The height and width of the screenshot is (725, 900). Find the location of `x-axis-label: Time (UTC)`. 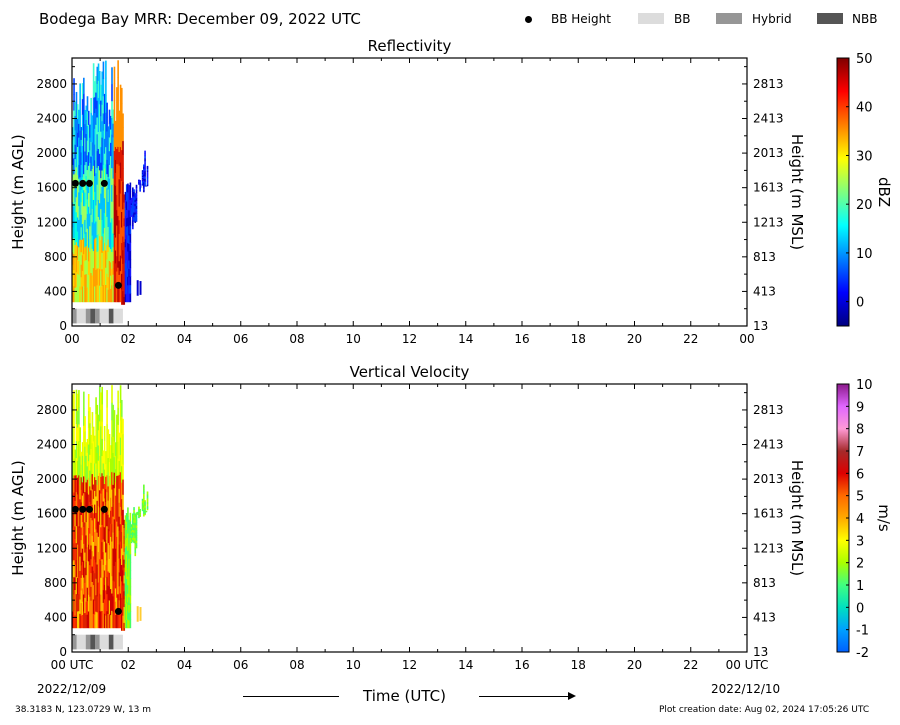

x-axis-label: Time (UTC) is located at coordinates (404, 696).